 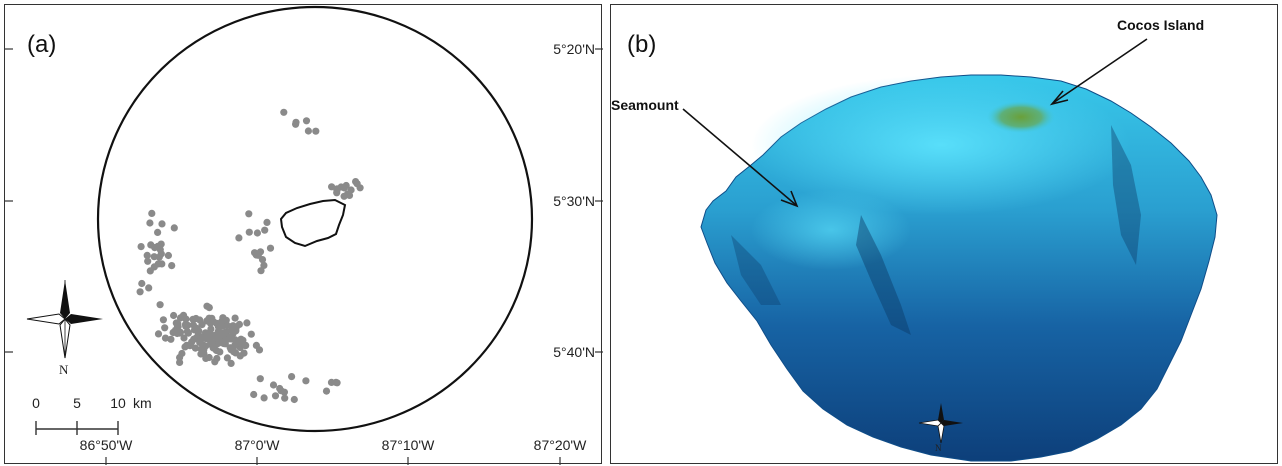 I want to click on north-arrow-icon, so click(x=64, y=319).